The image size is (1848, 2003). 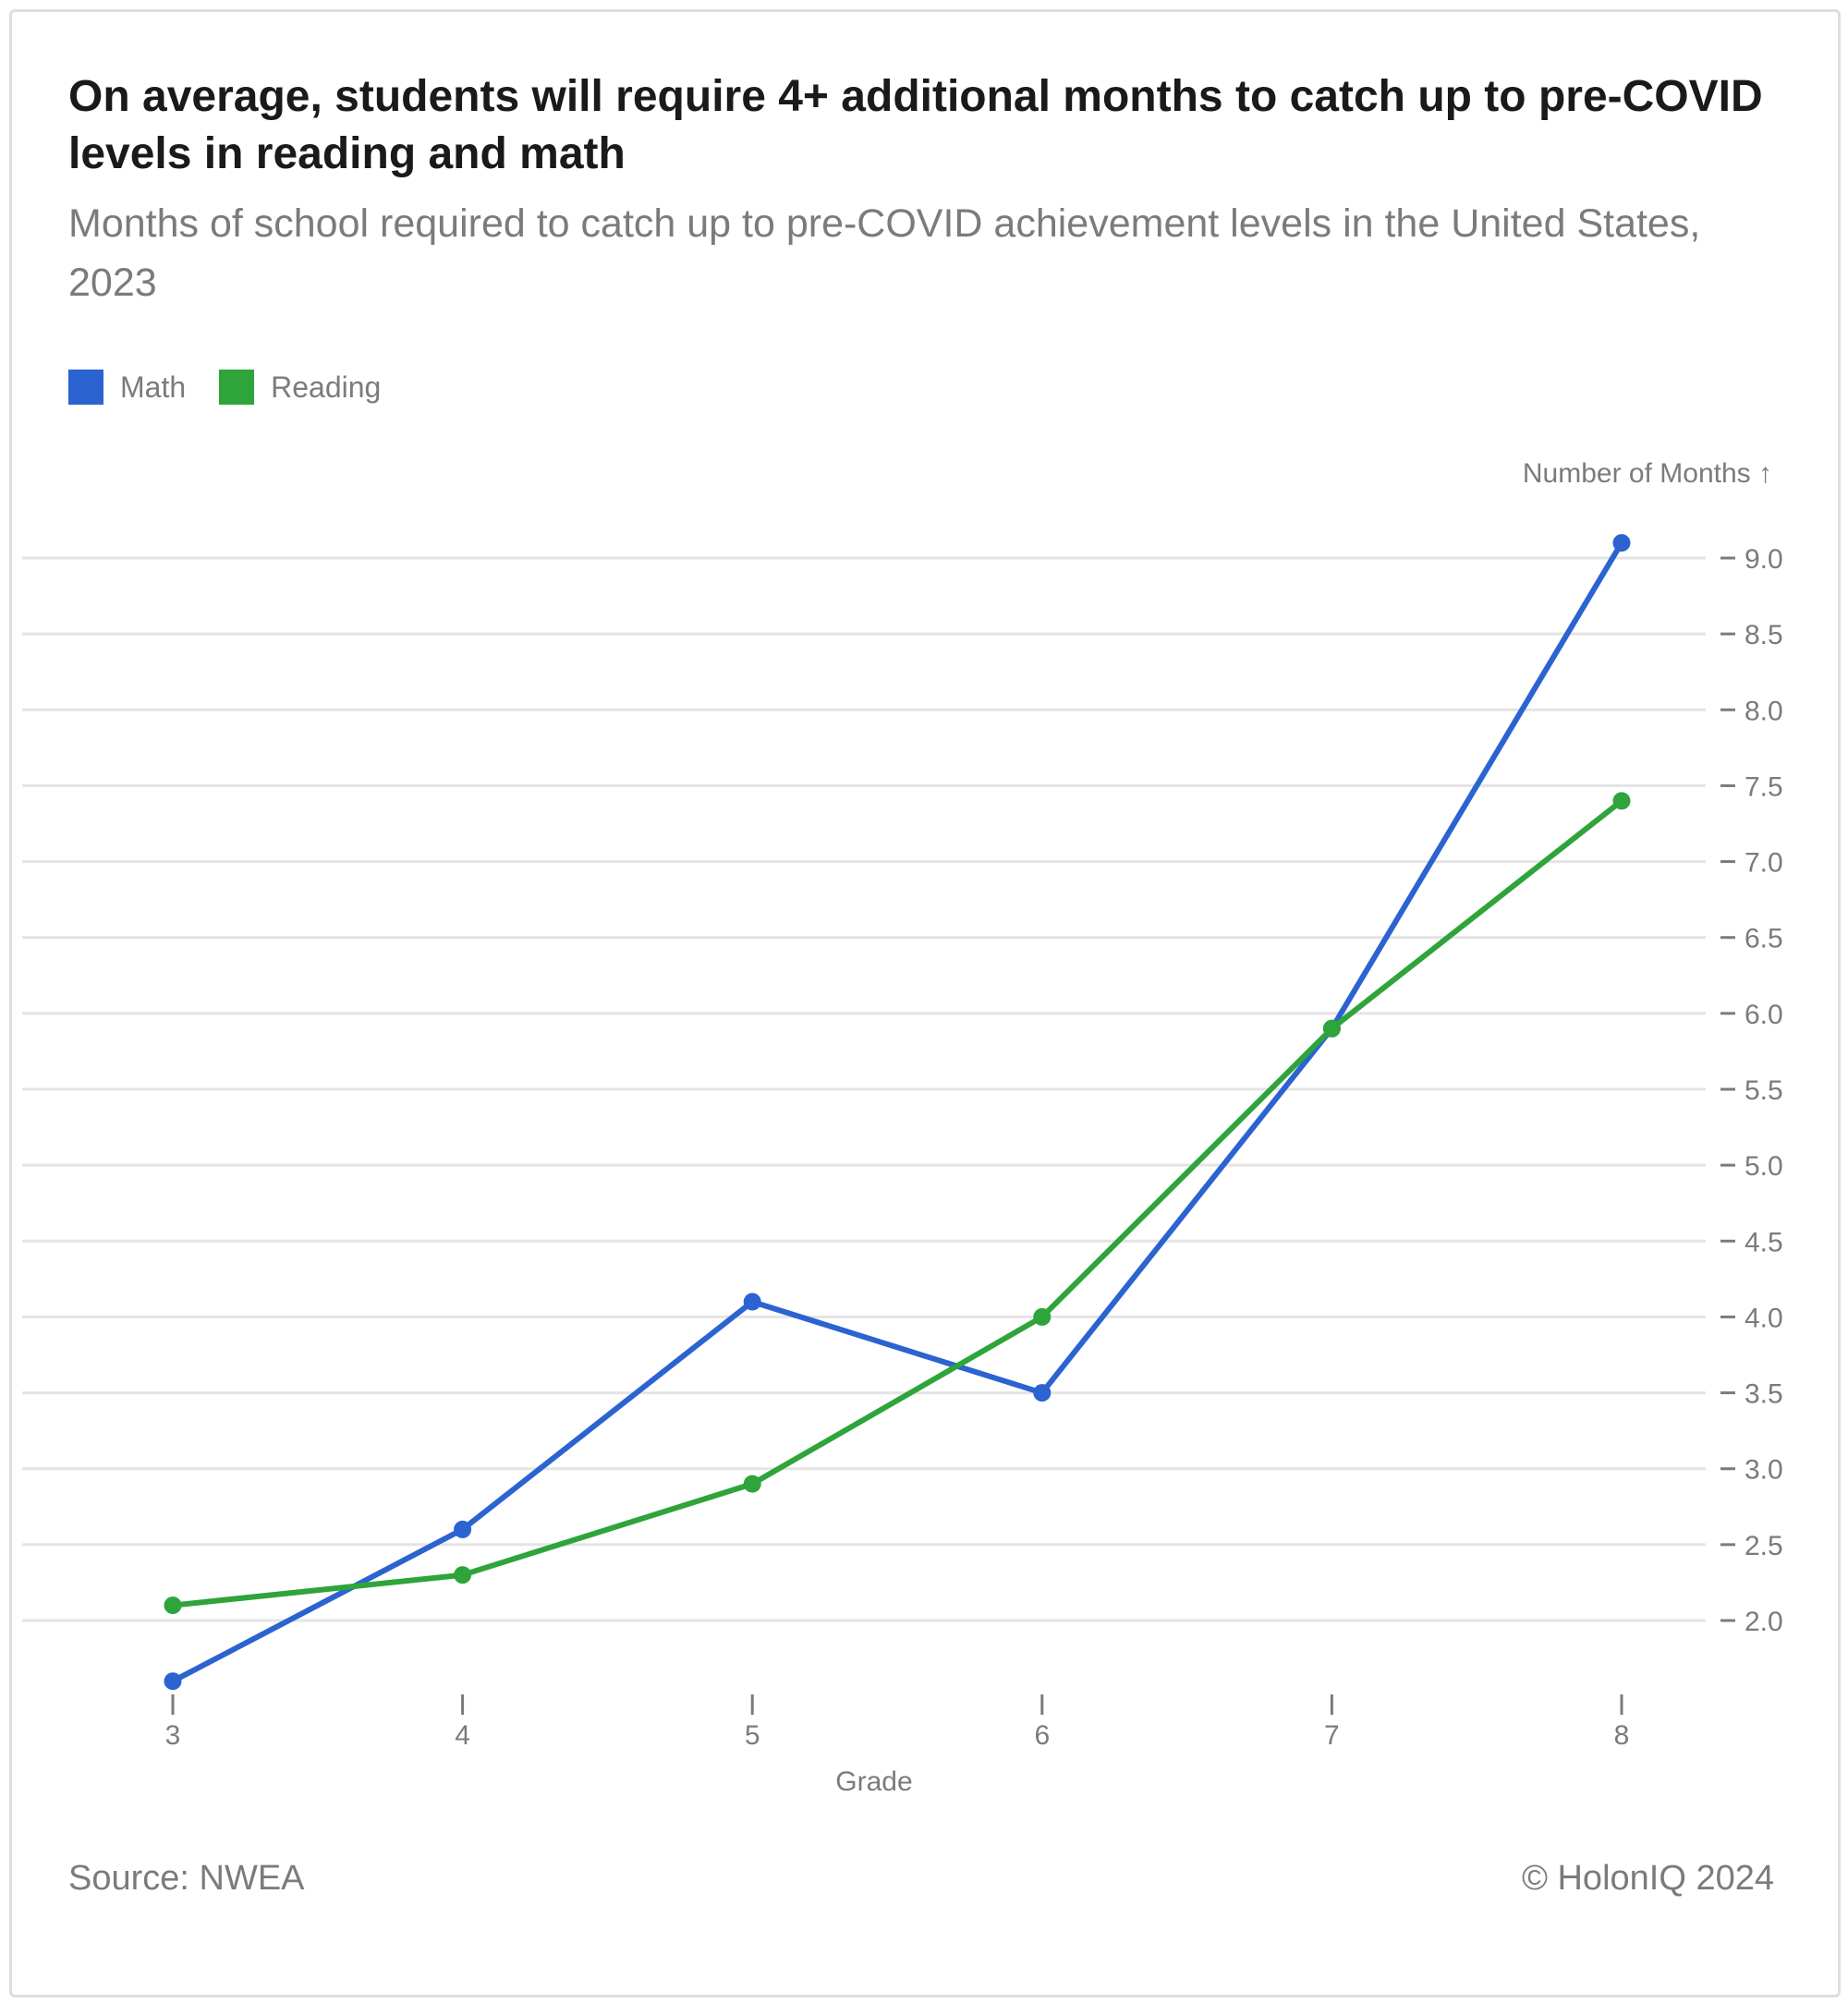 What do you see at coordinates (1764, 1090) in the screenshot?
I see `y-tick-label: 5.5` at bounding box center [1764, 1090].